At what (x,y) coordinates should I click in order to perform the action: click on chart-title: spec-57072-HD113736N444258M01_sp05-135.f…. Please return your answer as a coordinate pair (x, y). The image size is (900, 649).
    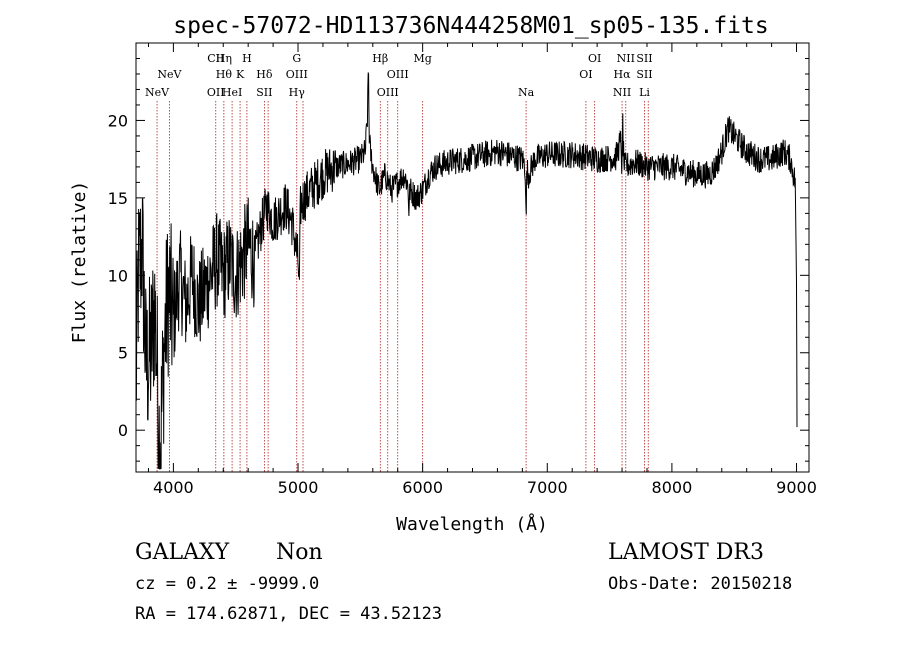
    Looking at the image, I should click on (470, 26).